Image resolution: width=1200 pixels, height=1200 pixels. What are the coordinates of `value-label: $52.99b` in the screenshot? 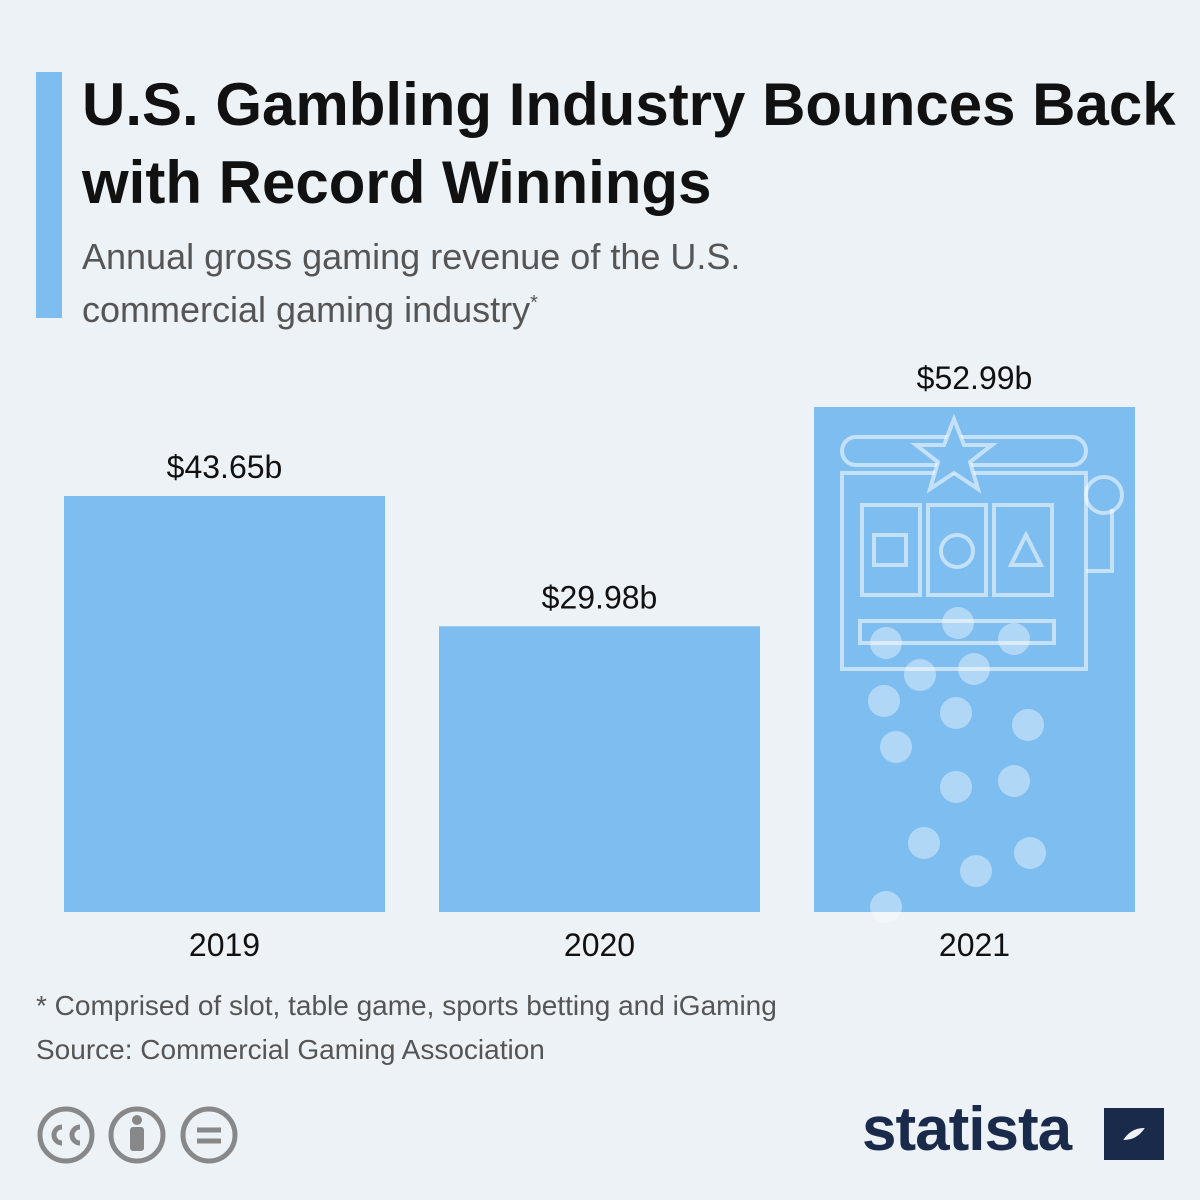 It's located at (975, 378).